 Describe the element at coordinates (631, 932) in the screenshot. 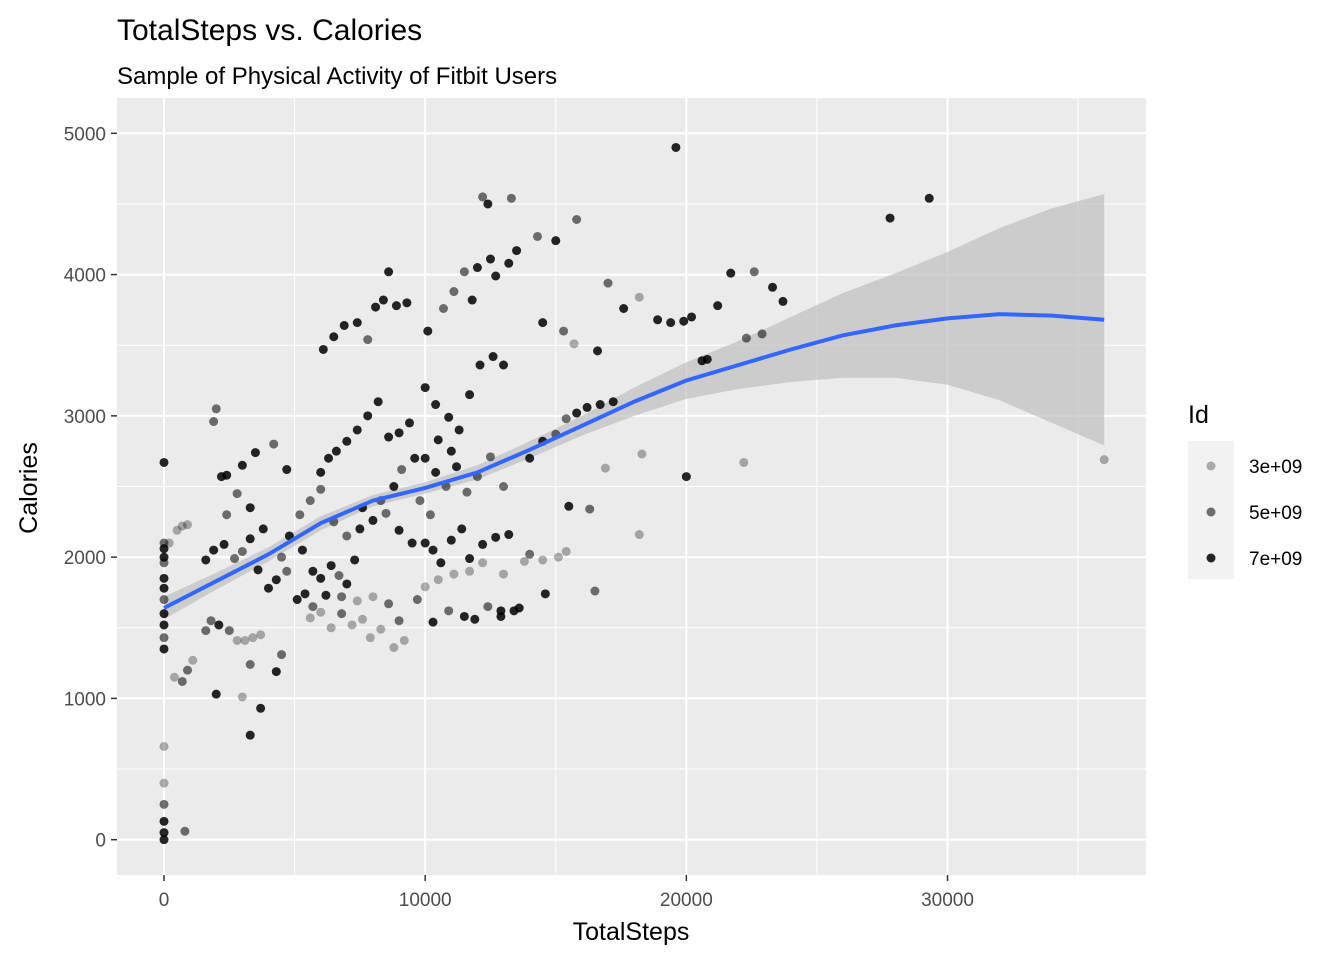

I see `x-axis-title: TotalSteps` at that location.